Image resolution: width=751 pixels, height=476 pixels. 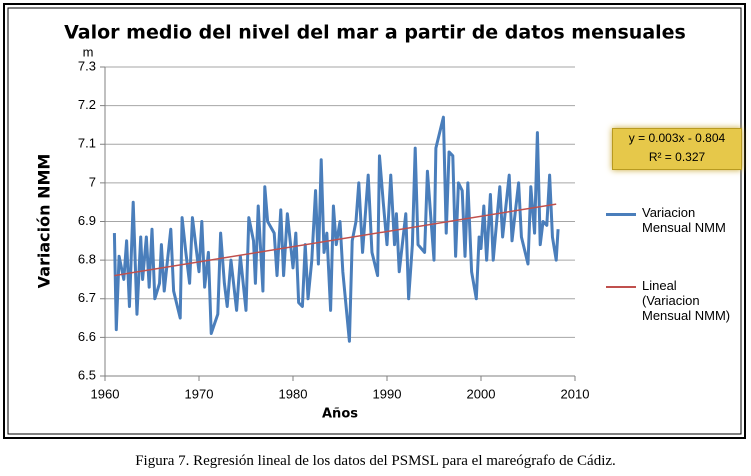 What do you see at coordinates (335, 240) in the screenshot?
I see `series-line` at bounding box center [335, 240].